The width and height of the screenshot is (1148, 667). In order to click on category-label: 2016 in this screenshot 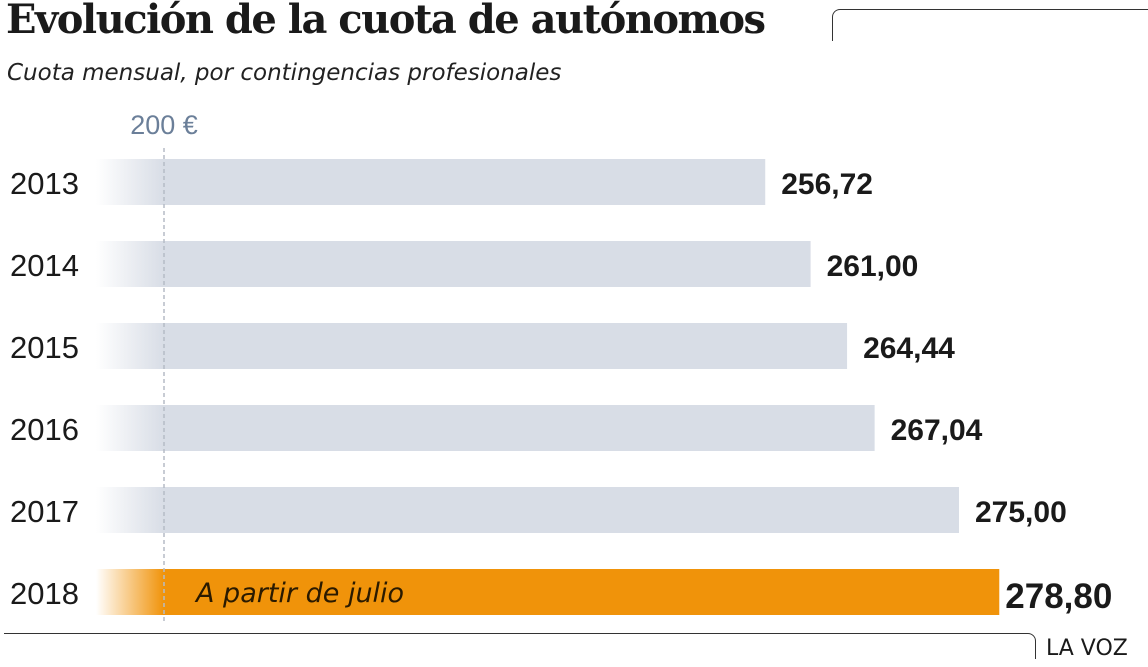, I will do `click(44, 429)`.